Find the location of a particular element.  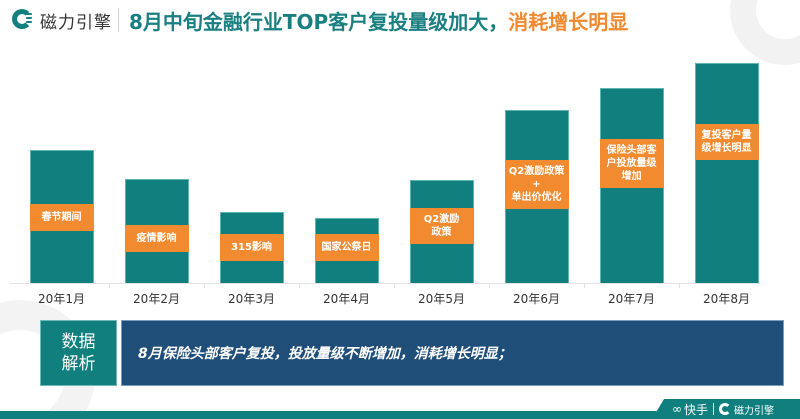

bar-annotation: 315影响 is located at coordinates (251, 247).